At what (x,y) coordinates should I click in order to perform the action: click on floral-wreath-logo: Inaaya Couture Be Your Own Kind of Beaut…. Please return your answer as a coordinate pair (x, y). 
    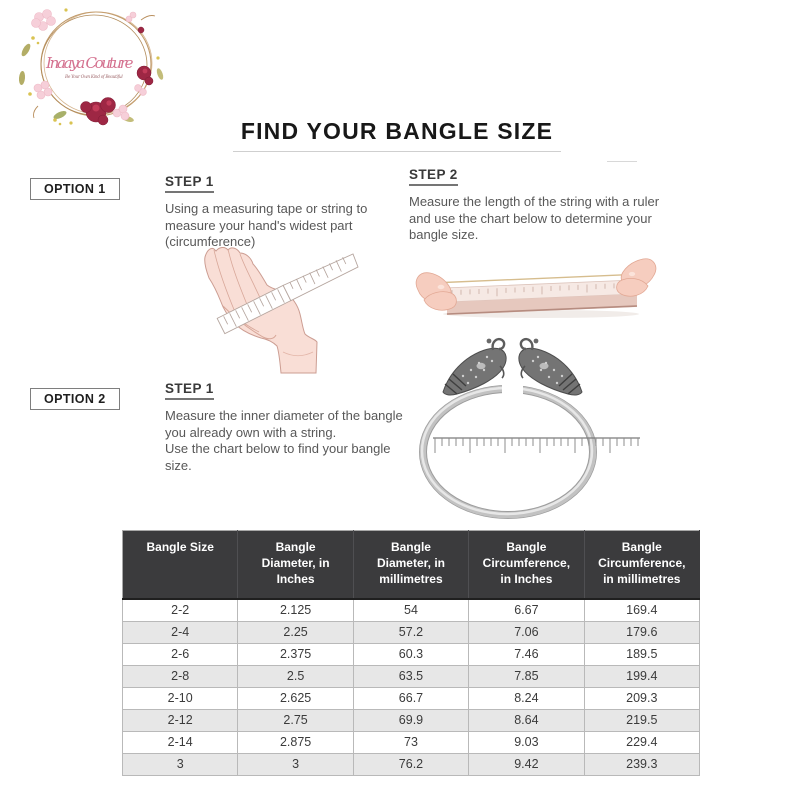
    Looking at the image, I should click on (91, 67).